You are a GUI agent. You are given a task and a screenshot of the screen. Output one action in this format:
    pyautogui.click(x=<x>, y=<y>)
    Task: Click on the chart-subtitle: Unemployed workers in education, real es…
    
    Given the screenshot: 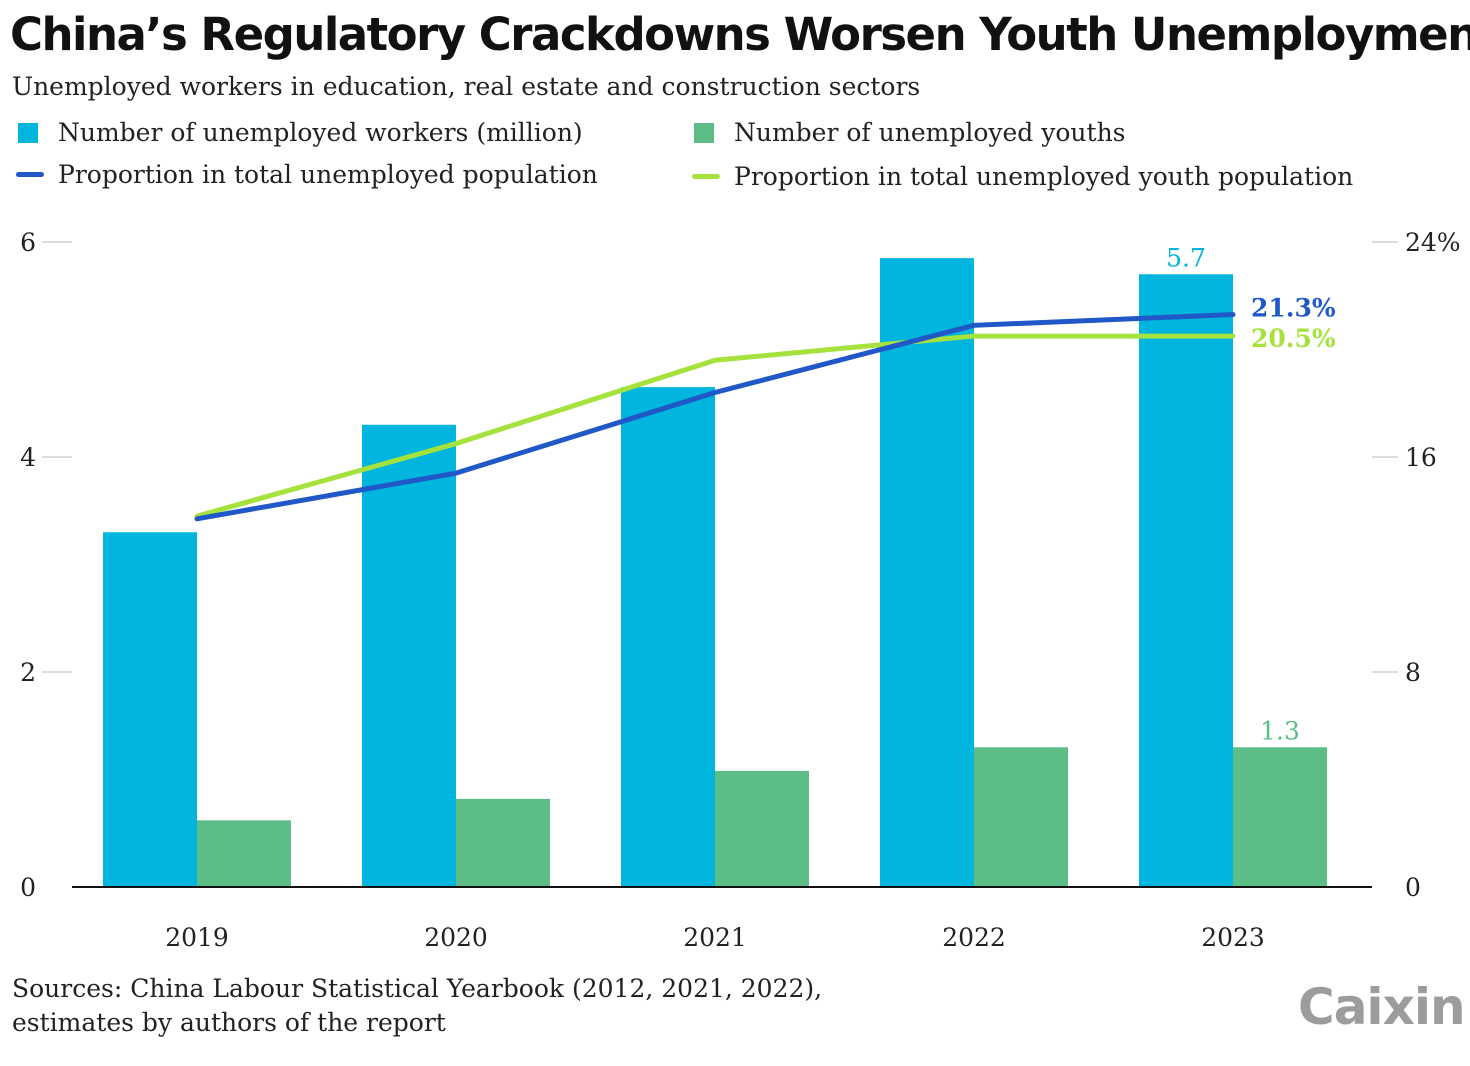 What is the action you would take?
    pyautogui.click(x=466, y=86)
    